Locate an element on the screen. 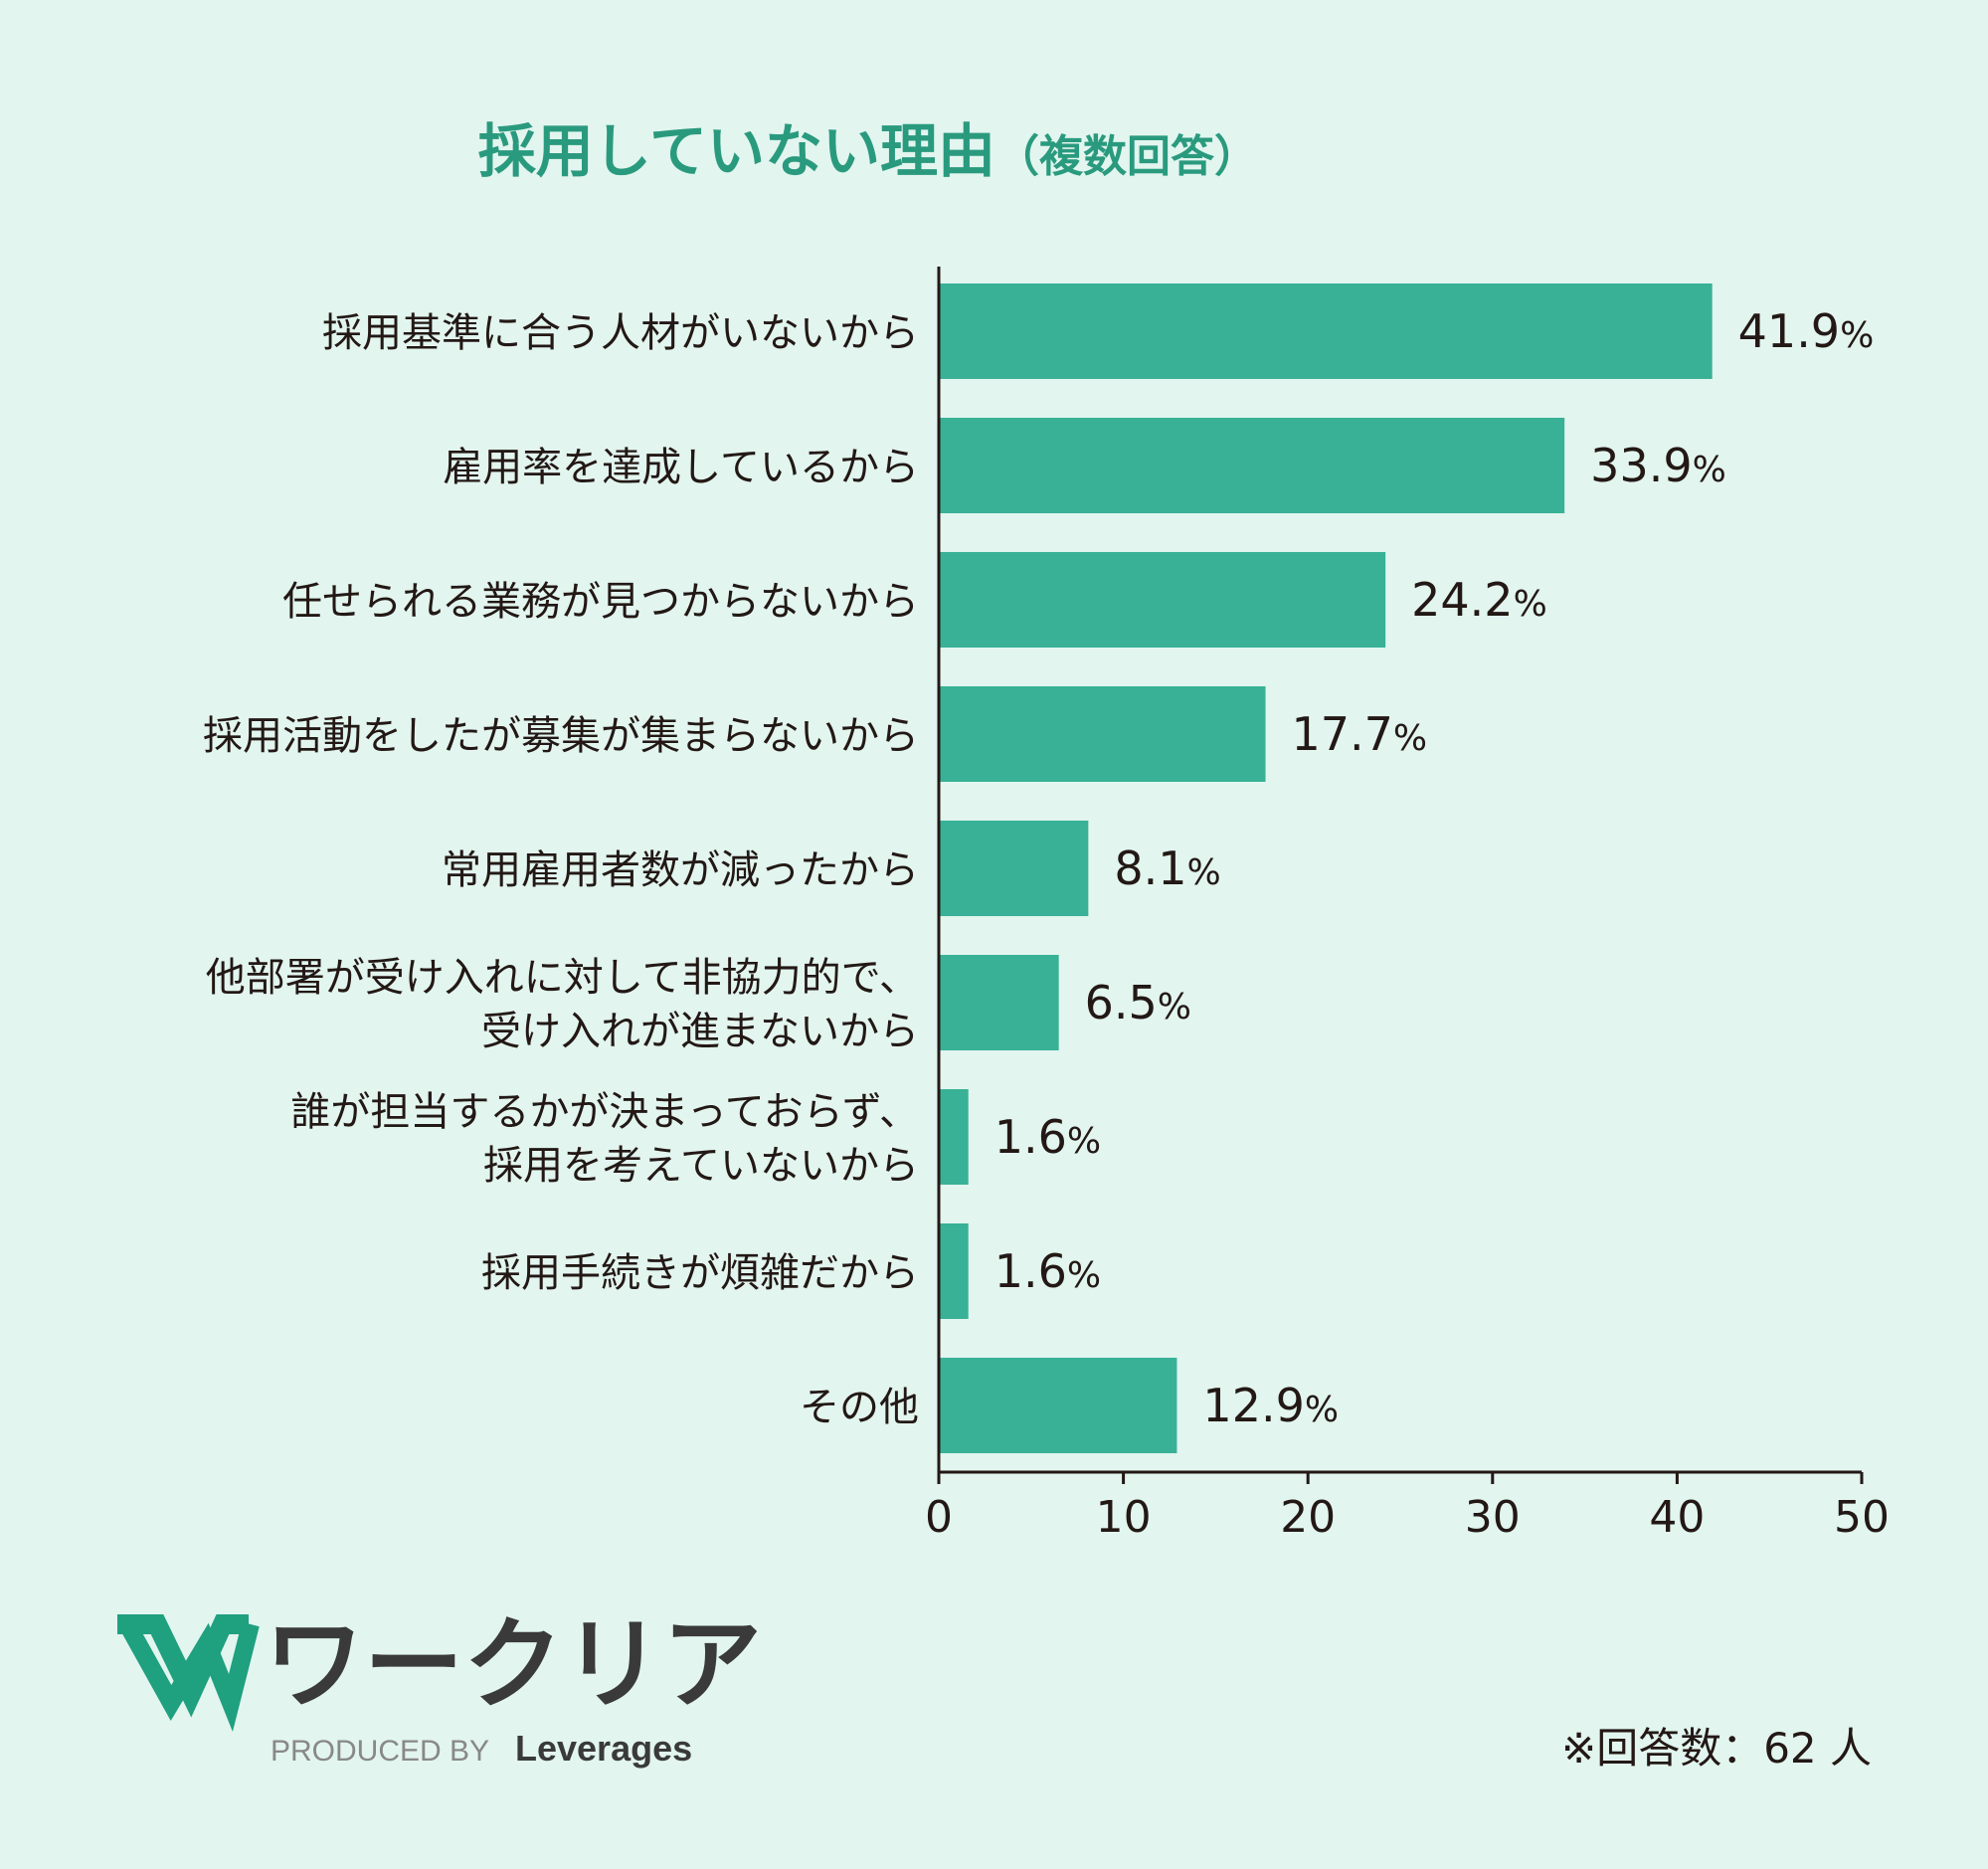 The width and height of the screenshot is (1988, 1869). data-label: 8.1% is located at coordinates (1167, 868).